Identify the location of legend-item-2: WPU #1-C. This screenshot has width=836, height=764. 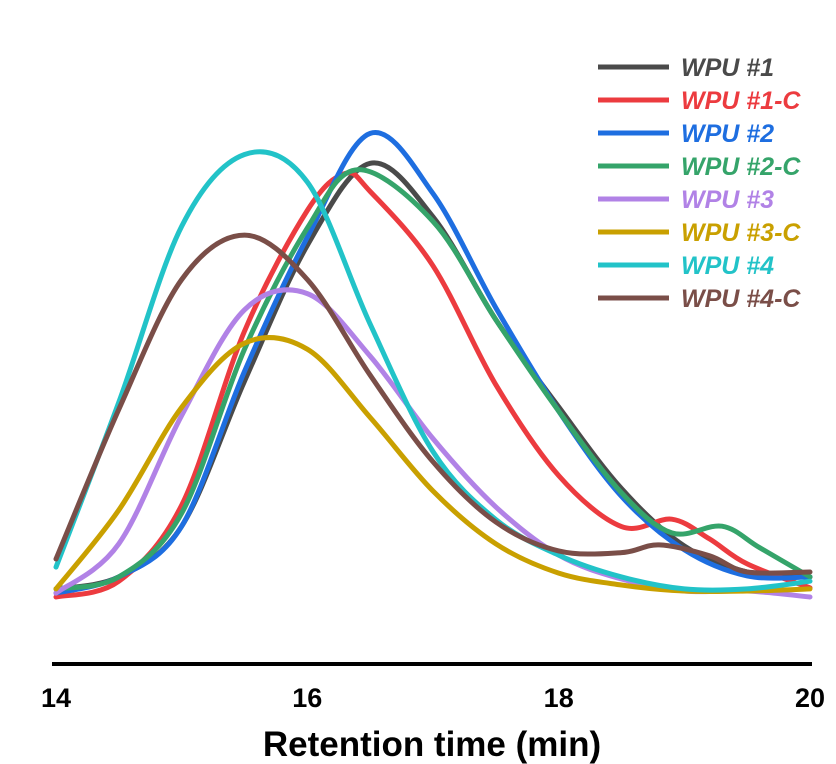
(699, 101).